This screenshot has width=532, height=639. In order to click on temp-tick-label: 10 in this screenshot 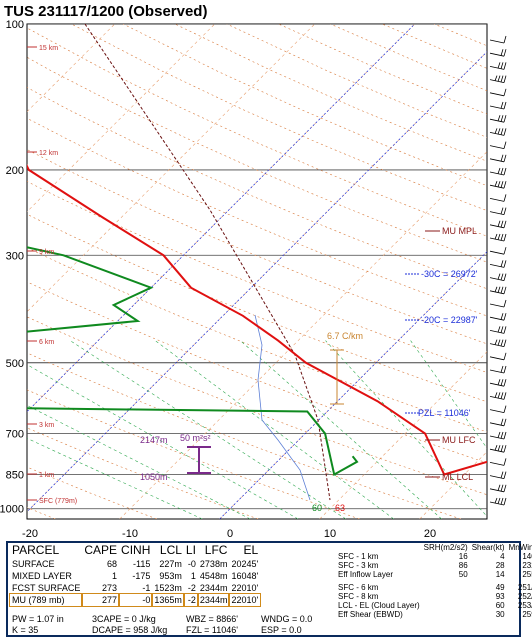, I will do `click(330, 534)`.